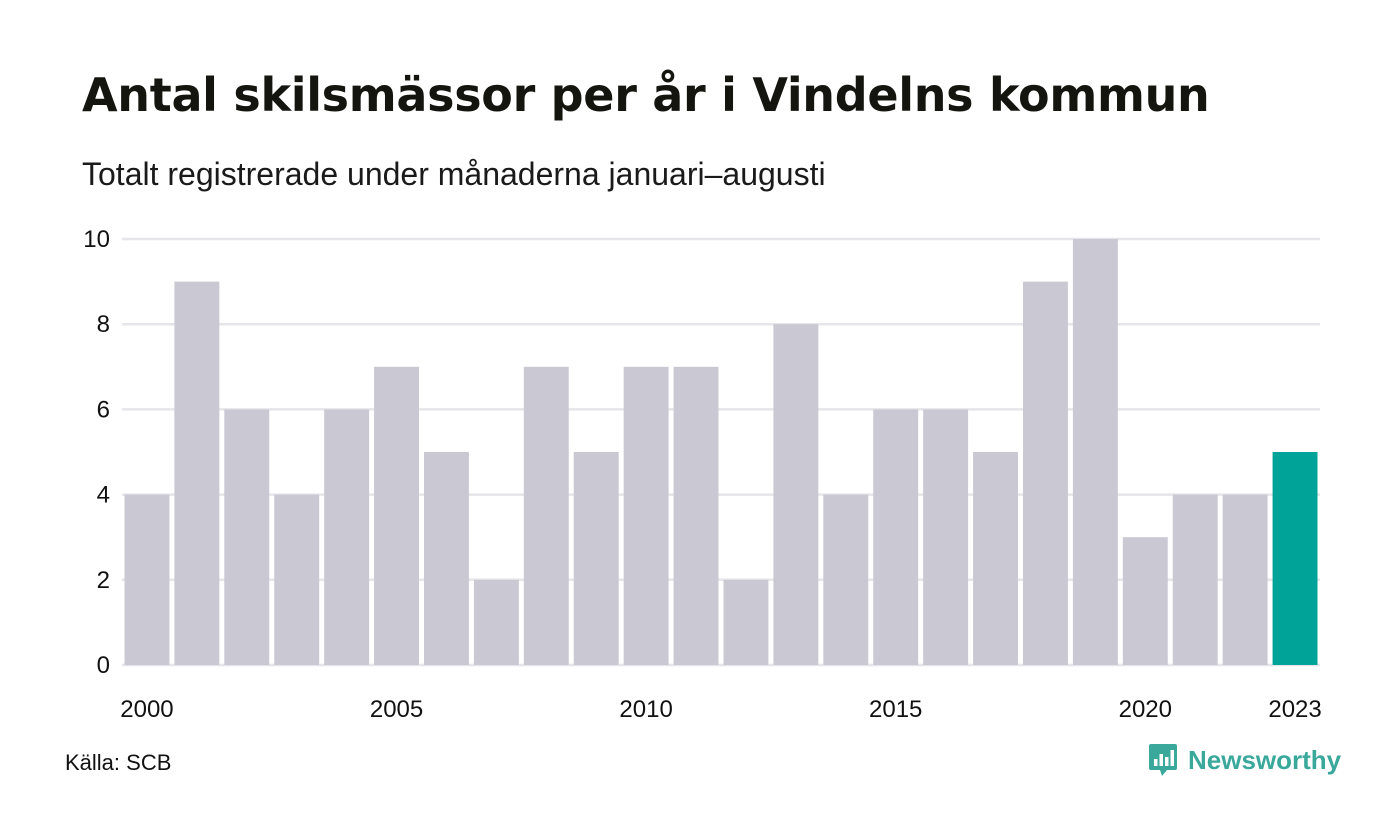 The height and width of the screenshot is (840, 1400). Describe the element at coordinates (1245, 579) in the screenshot. I see `bar-2022` at that location.